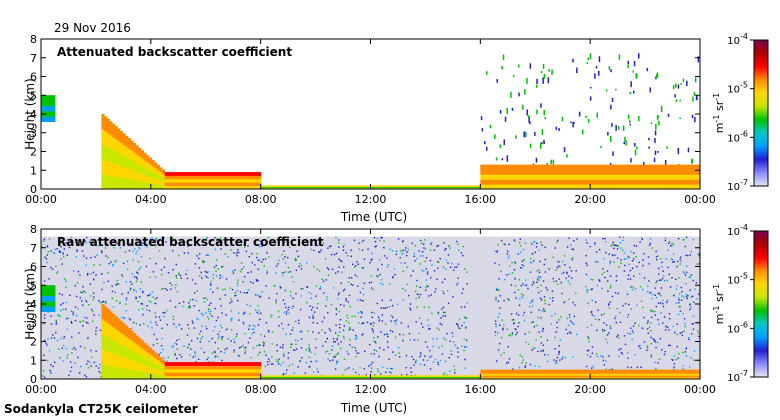  Describe the element at coordinates (370, 377) in the screenshot. I see `feature-surface-layer` at that location.